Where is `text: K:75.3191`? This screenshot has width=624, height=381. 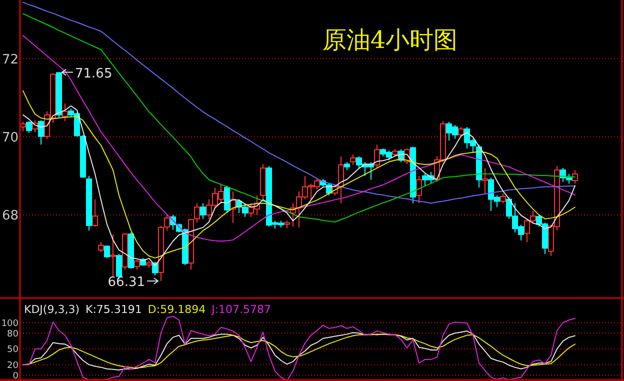 text: K:75.3191 is located at coordinates (114, 309).